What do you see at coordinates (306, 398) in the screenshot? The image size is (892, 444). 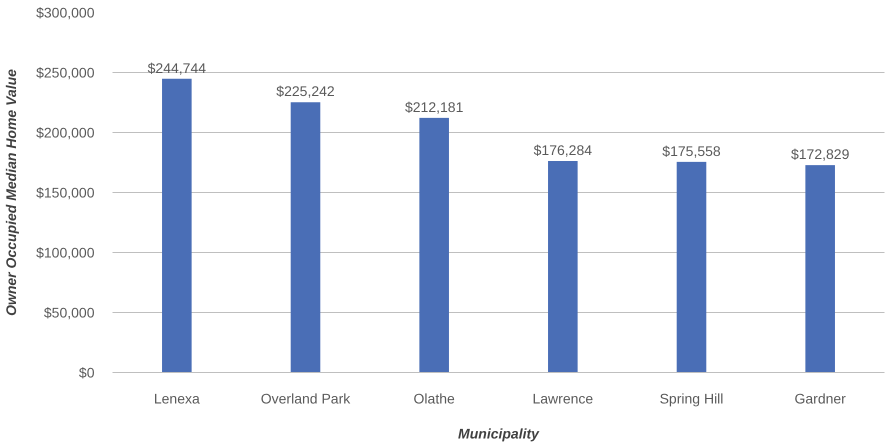 I see `x-tick-label: Overland Park` at bounding box center [306, 398].